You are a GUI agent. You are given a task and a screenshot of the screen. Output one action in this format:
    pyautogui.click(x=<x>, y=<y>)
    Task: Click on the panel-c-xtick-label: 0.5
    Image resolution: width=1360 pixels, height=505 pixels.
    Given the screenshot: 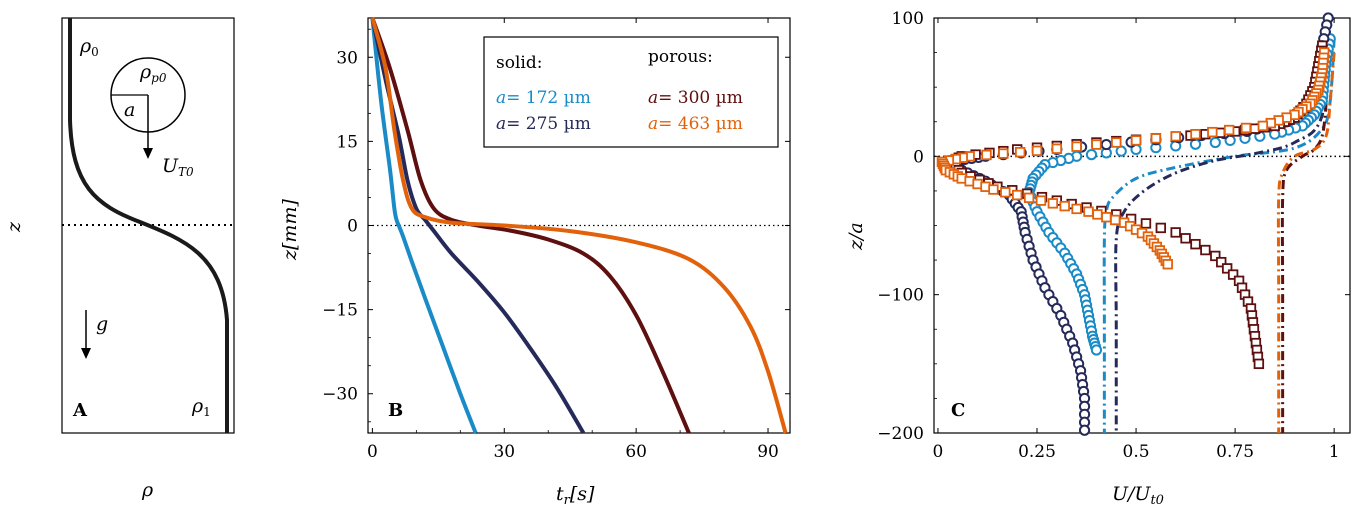 What is the action you would take?
    pyautogui.click(x=1136, y=452)
    